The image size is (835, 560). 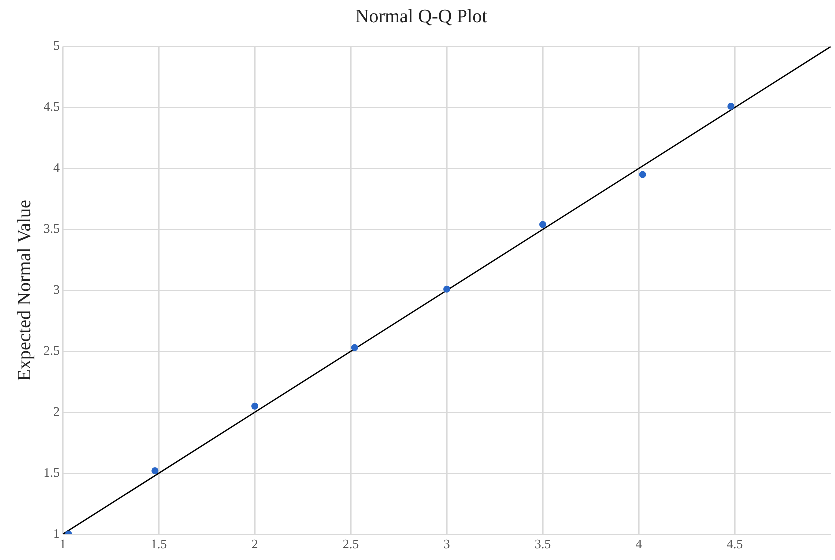 I want to click on x-tick-label: 4, so click(x=639, y=544).